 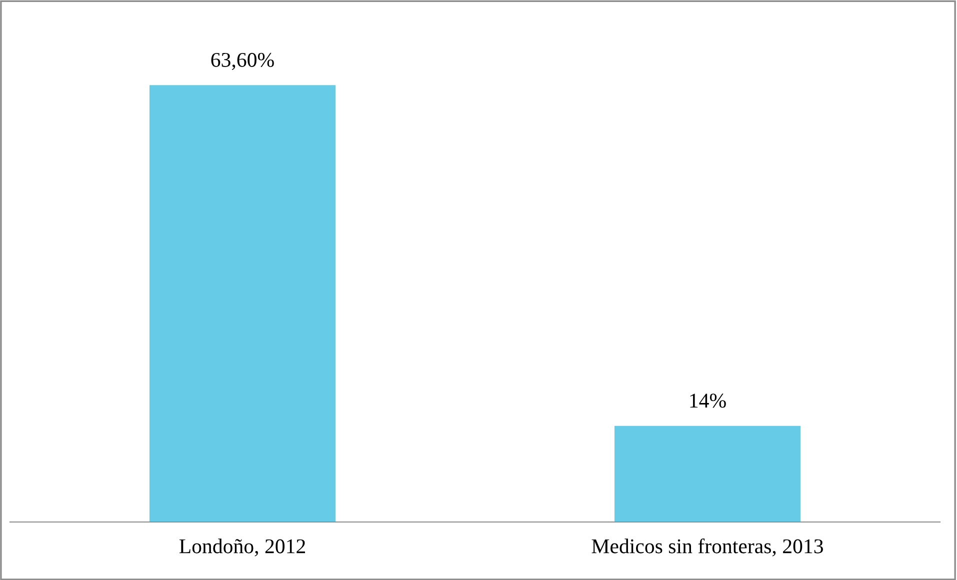 What do you see at coordinates (242, 61) in the screenshot?
I see `data-label: 63,60%` at bounding box center [242, 61].